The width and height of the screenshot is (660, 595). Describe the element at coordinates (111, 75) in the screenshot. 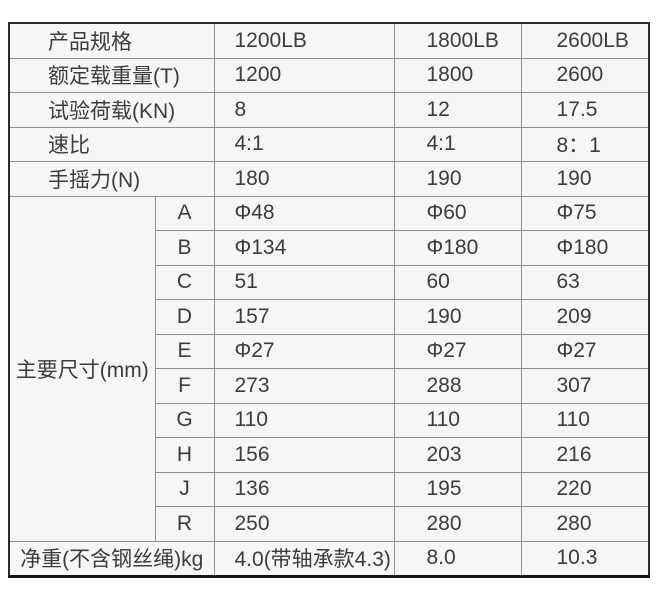

I see `row-label-rated-load: 额定载重量(T)` at that location.